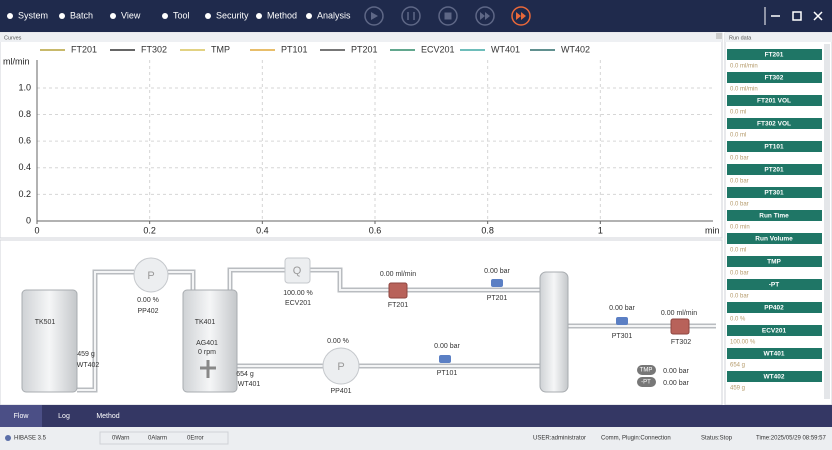 Image resolution: width=832 pixels, height=450 pixels. I want to click on run-data-value: 100.00 %, so click(743, 343).